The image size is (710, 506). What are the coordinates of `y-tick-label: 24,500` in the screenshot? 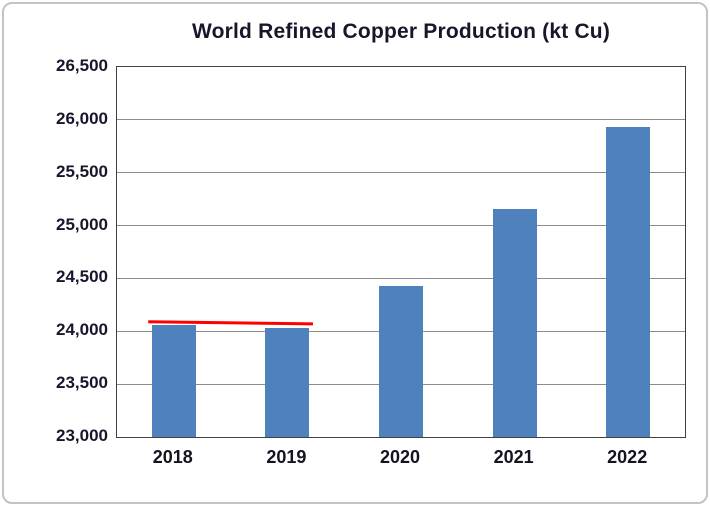 It's located at (82, 277).